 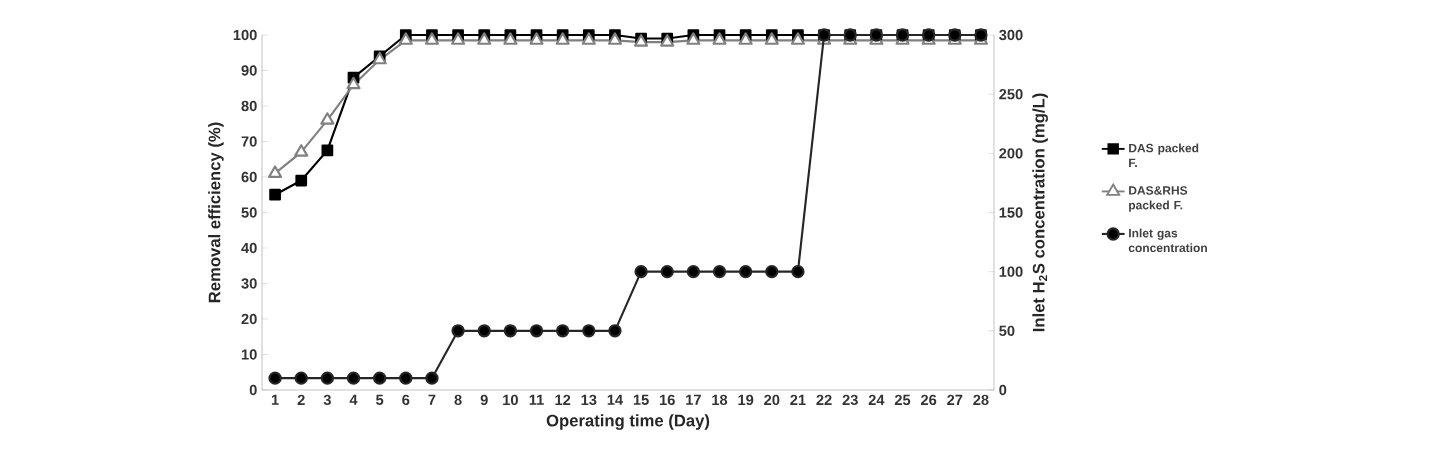 What do you see at coordinates (628, 422) in the screenshot?
I see `x-axis-title: Operating time (Day)` at bounding box center [628, 422].